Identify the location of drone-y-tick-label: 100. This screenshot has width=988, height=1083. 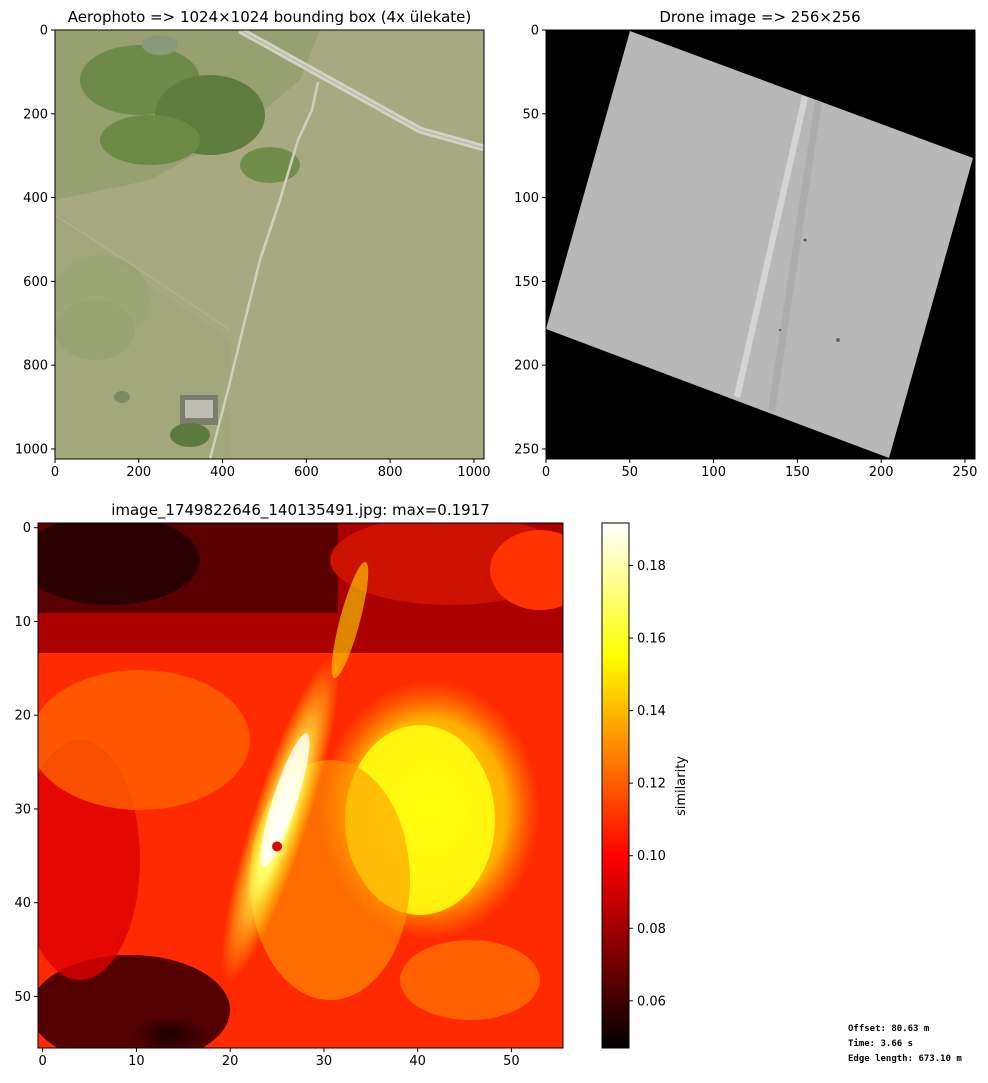
(526, 198).